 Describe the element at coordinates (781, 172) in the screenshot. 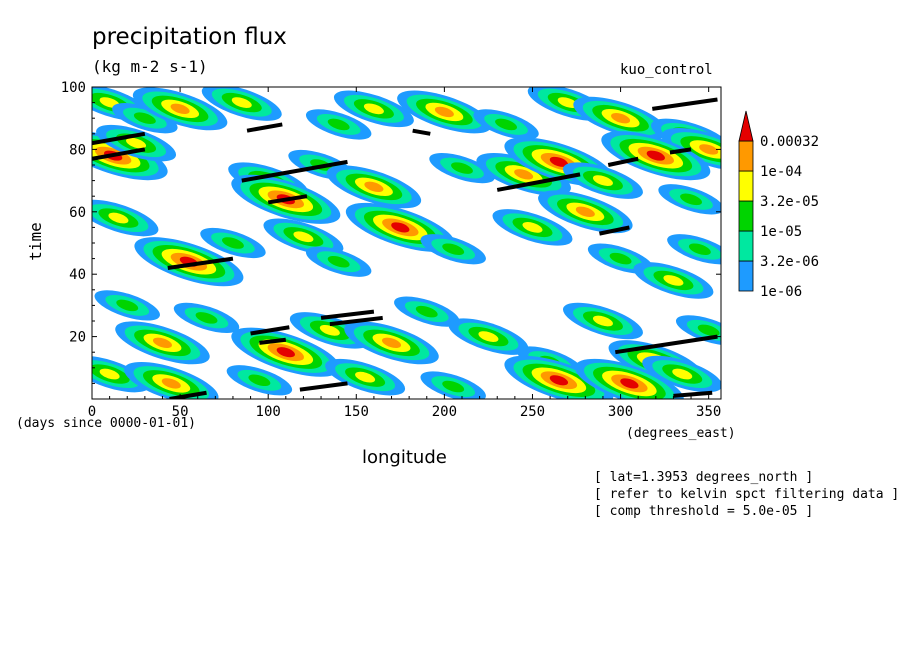

I see `colorbar-label: 1e-04` at that location.